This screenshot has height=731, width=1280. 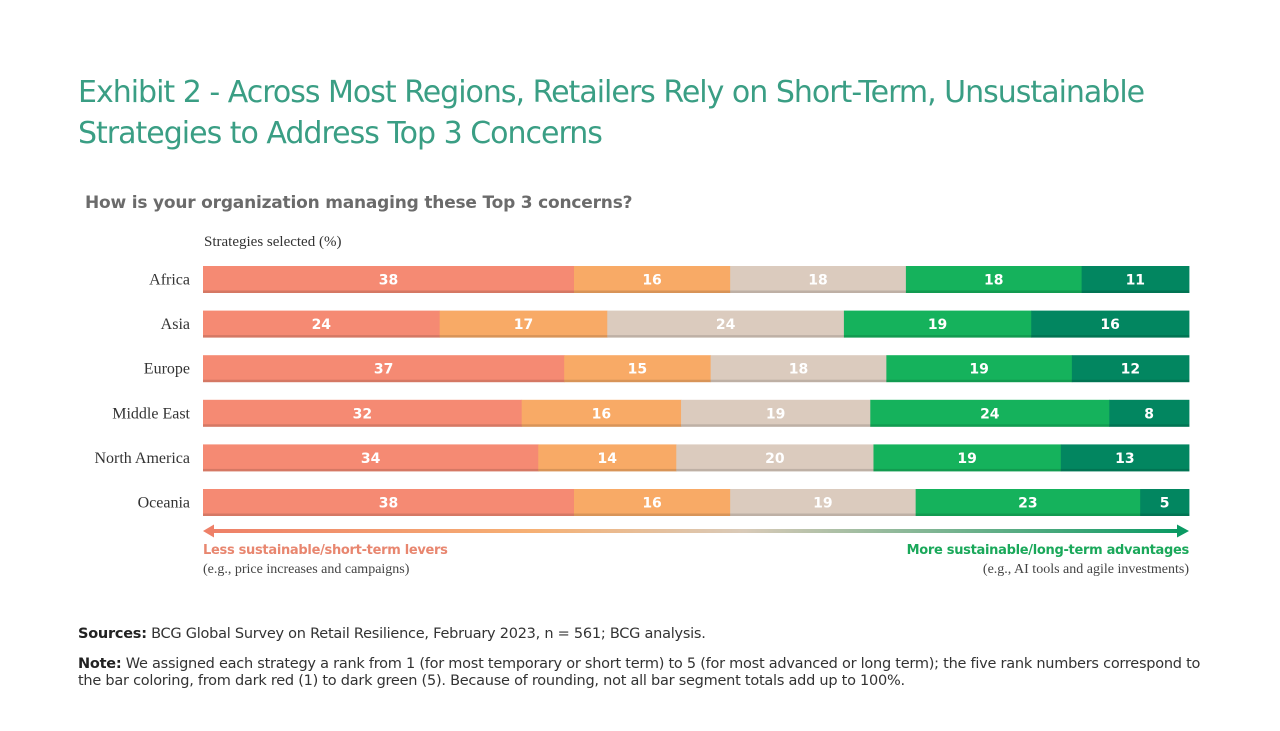 I want to click on bar-value-label: 12, so click(x=1130, y=370).